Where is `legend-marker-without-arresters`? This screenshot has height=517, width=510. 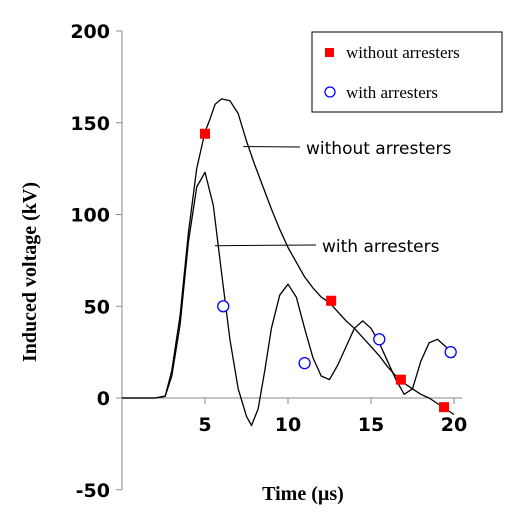 legend-marker-without-arresters is located at coordinates (329, 52).